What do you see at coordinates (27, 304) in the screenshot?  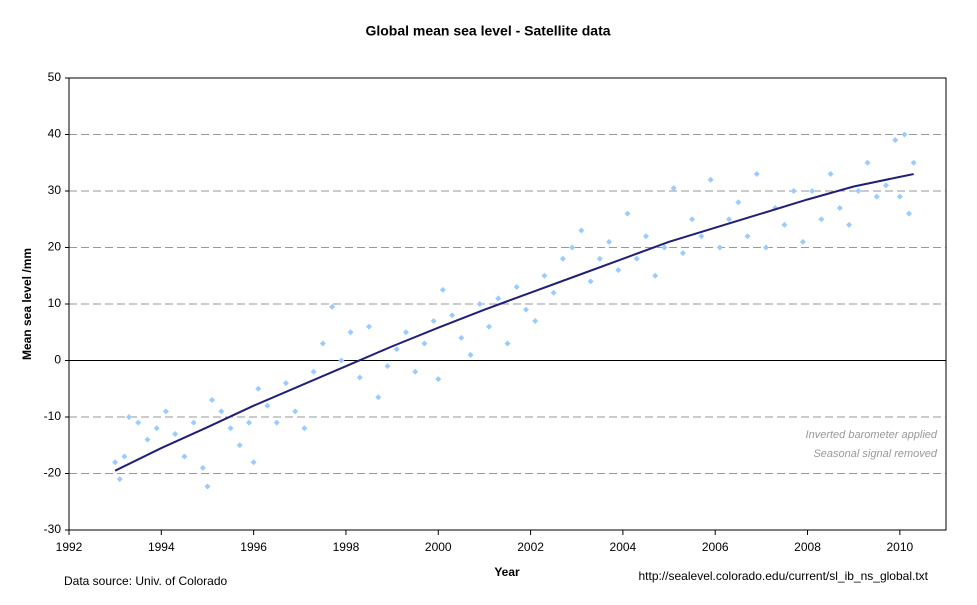 I see `y-axis-label: Mean sea level /mm` at bounding box center [27, 304].